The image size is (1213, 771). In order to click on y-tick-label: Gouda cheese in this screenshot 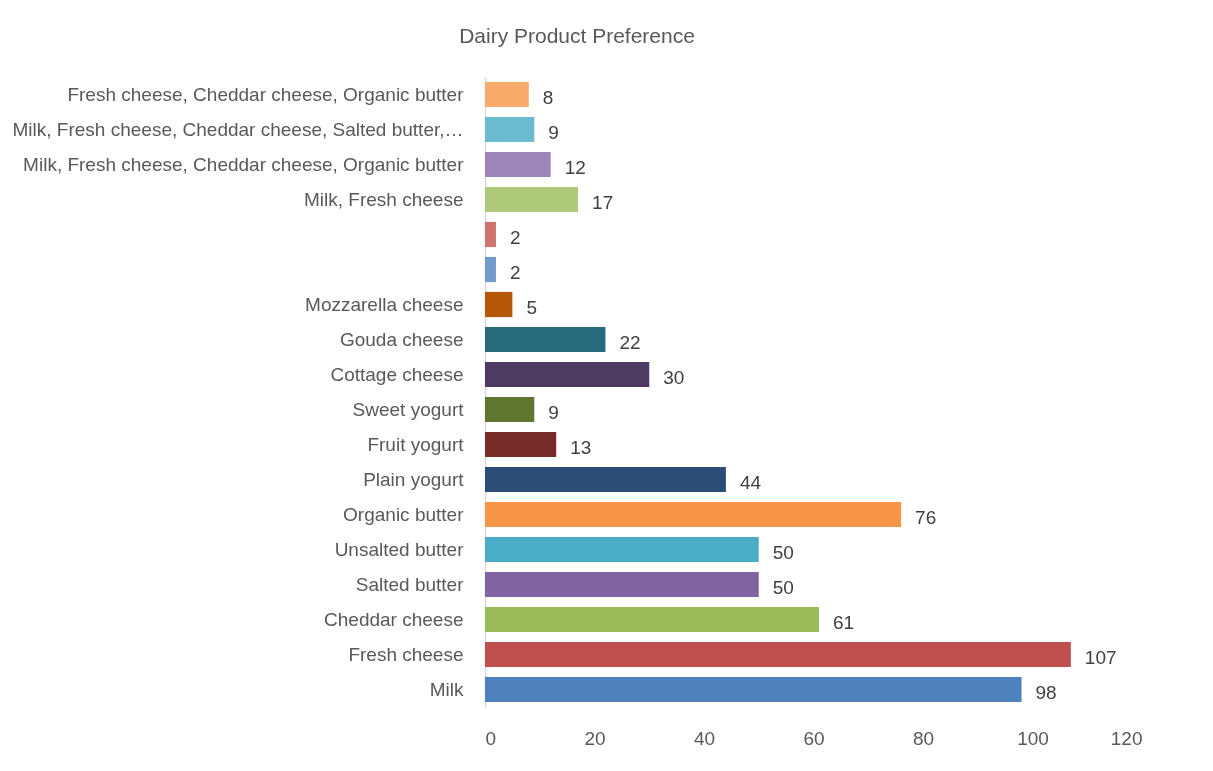, I will do `click(401, 339)`.